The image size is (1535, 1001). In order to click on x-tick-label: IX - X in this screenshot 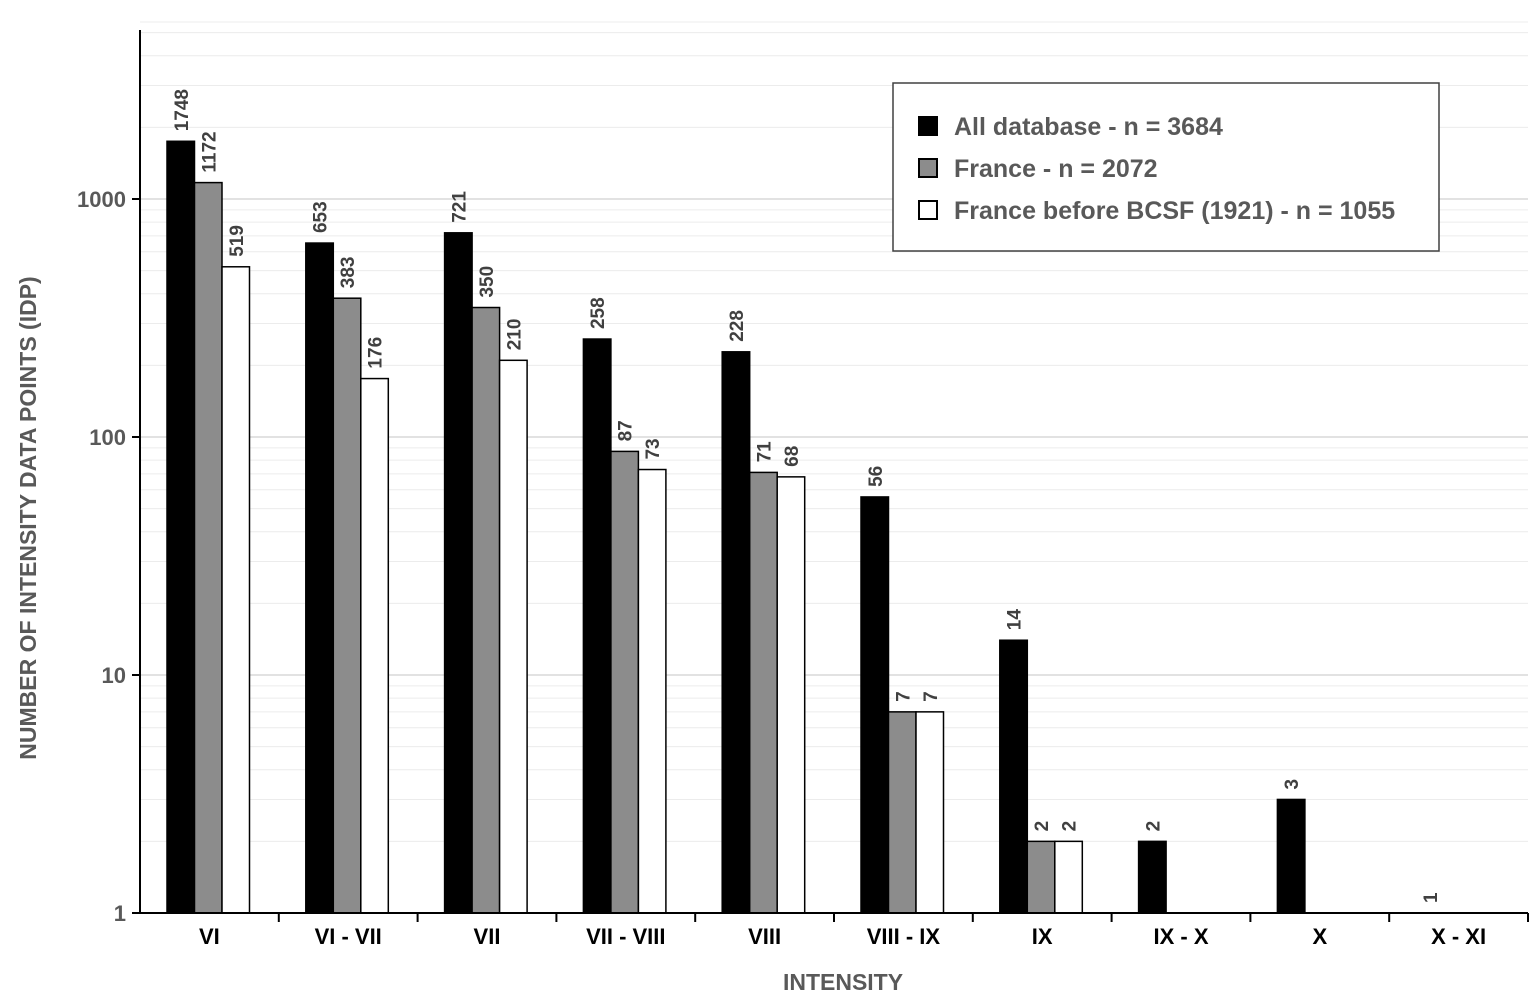, I will do `click(1180, 936)`.